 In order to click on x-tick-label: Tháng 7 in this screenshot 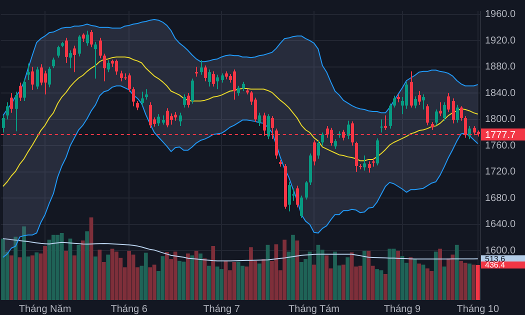, I will do `click(221, 309)`.